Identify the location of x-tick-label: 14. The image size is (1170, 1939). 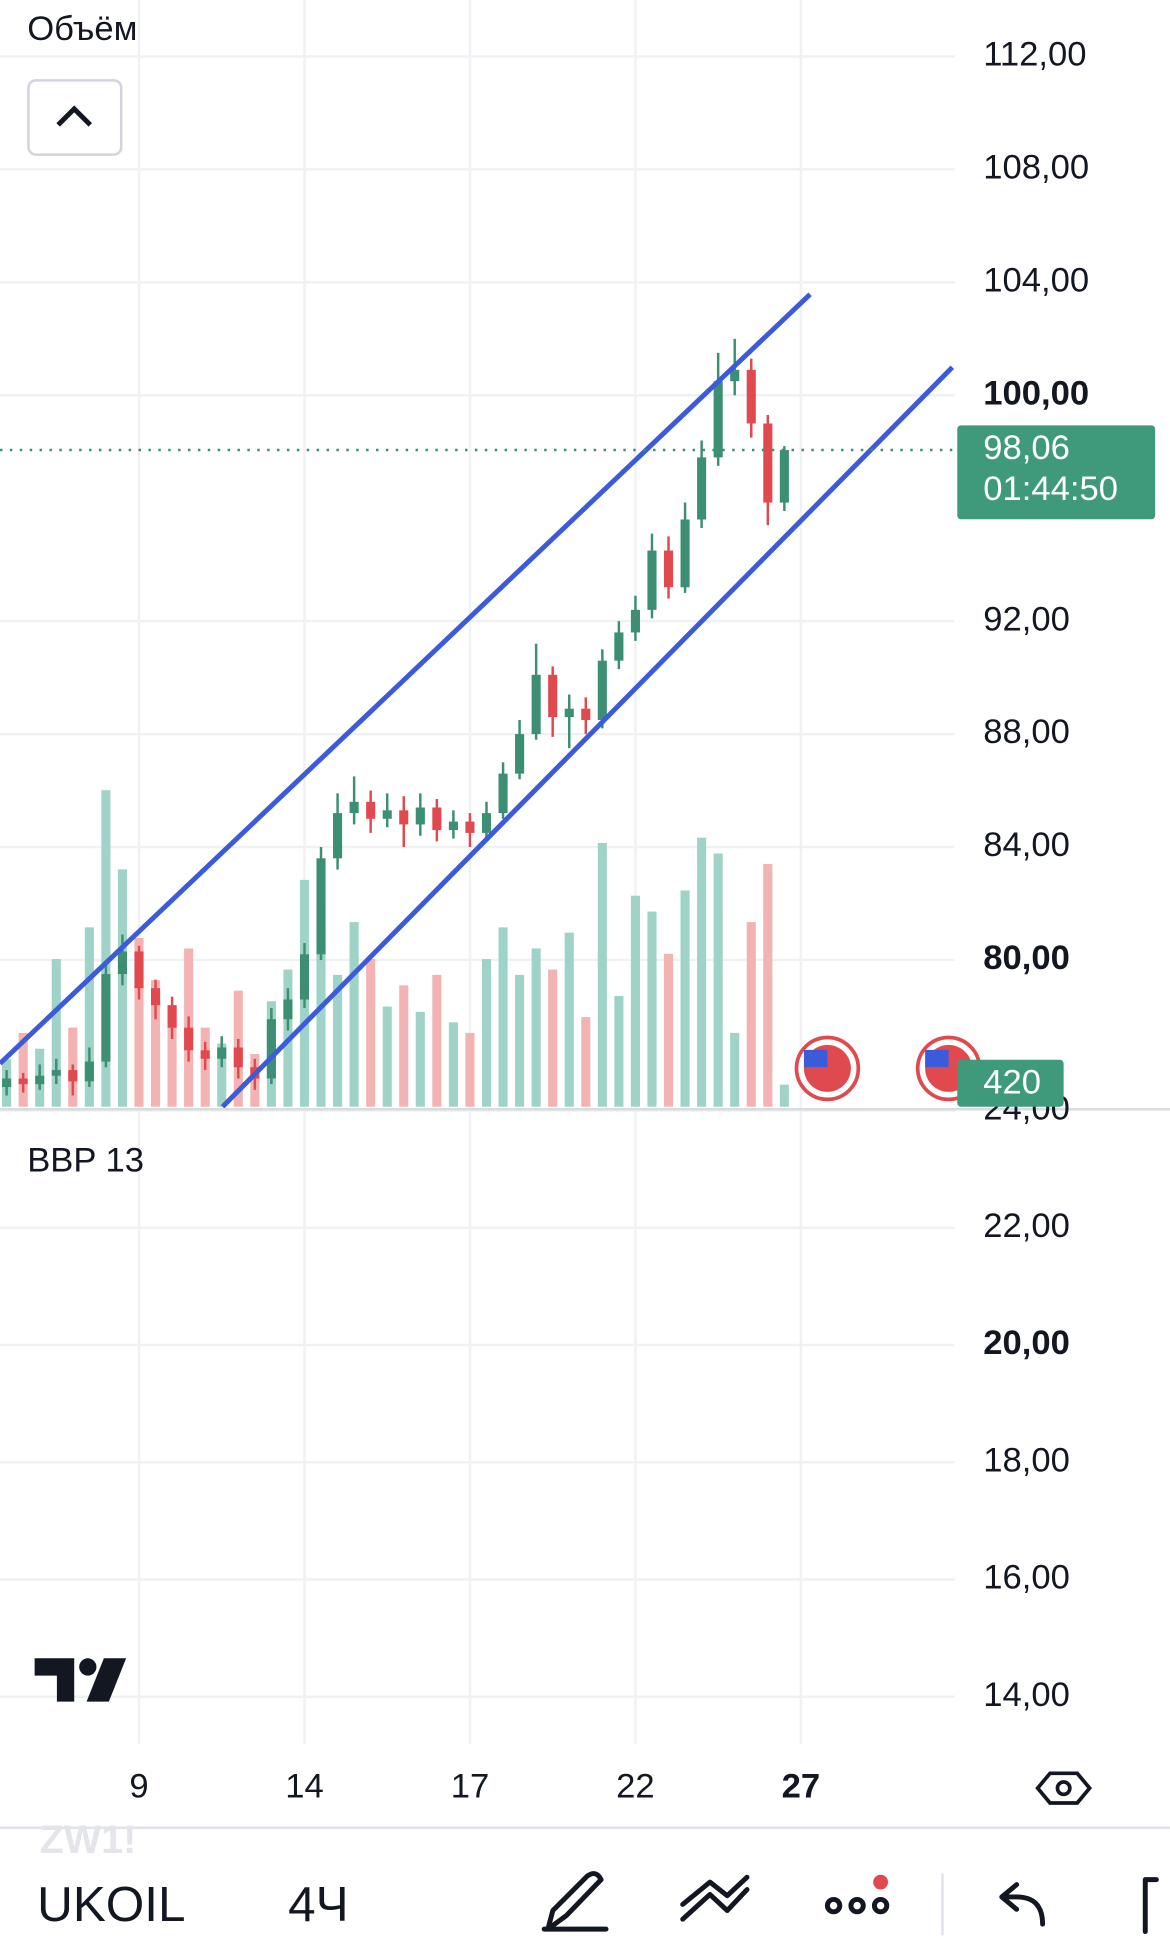
(304, 1786).